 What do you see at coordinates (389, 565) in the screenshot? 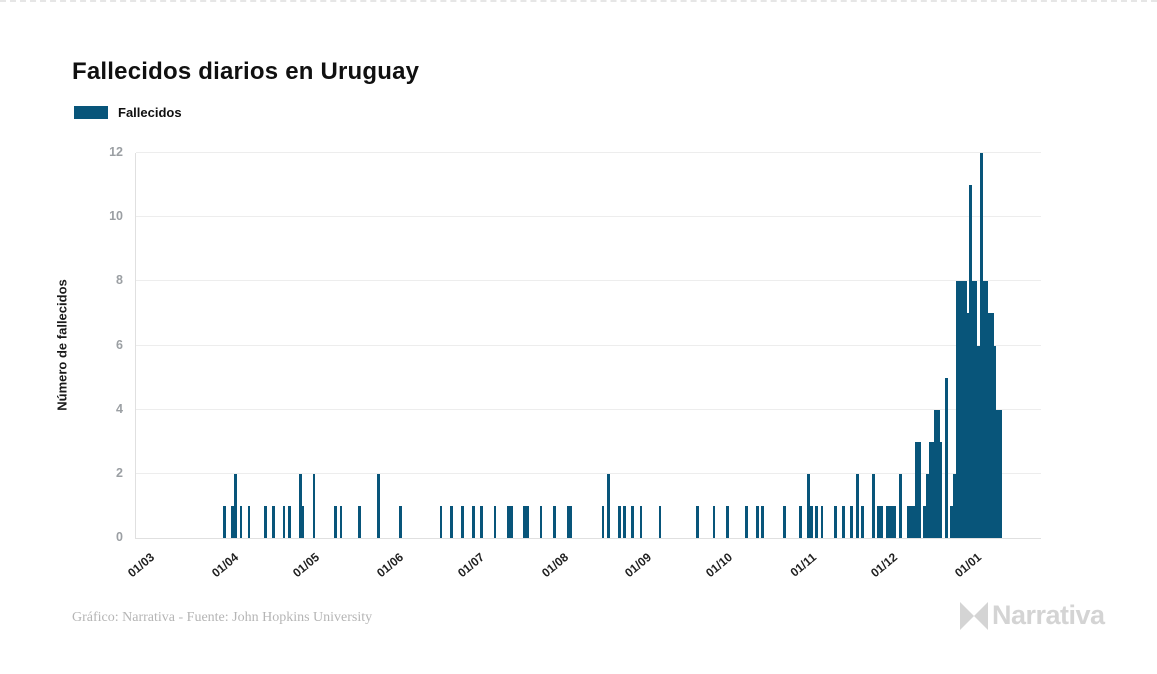
I see `x-tick-label: 01/06` at bounding box center [389, 565].